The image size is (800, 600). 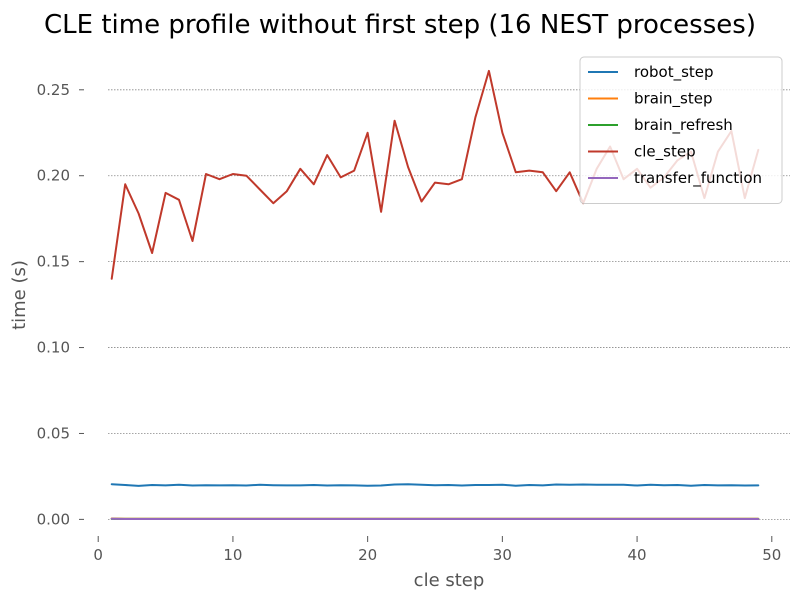 What do you see at coordinates (674, 72) in the screenshot?
I see `legend-label: robot_step` at bounding box center [674, 72].